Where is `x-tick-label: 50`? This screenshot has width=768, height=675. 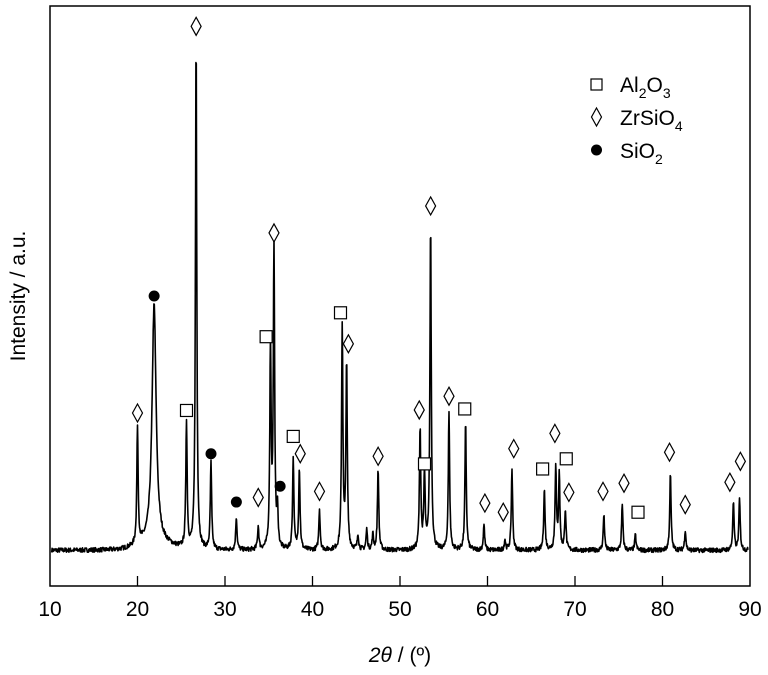
x-tick-label: 50 is located at coordinates (399, 609).